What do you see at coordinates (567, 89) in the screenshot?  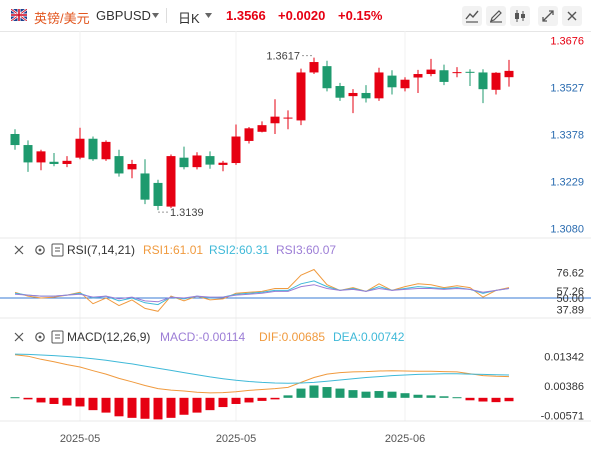 I see `price-tick-label: 1.3527` at bounding box center [567, 89].